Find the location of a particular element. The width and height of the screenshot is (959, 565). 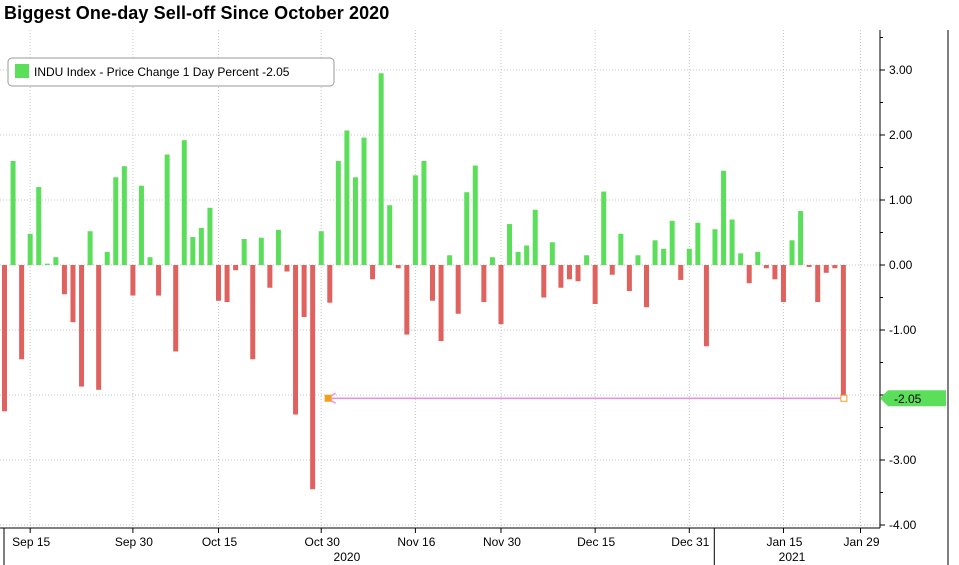

legend-swatch is located at coordinates (22, 71).